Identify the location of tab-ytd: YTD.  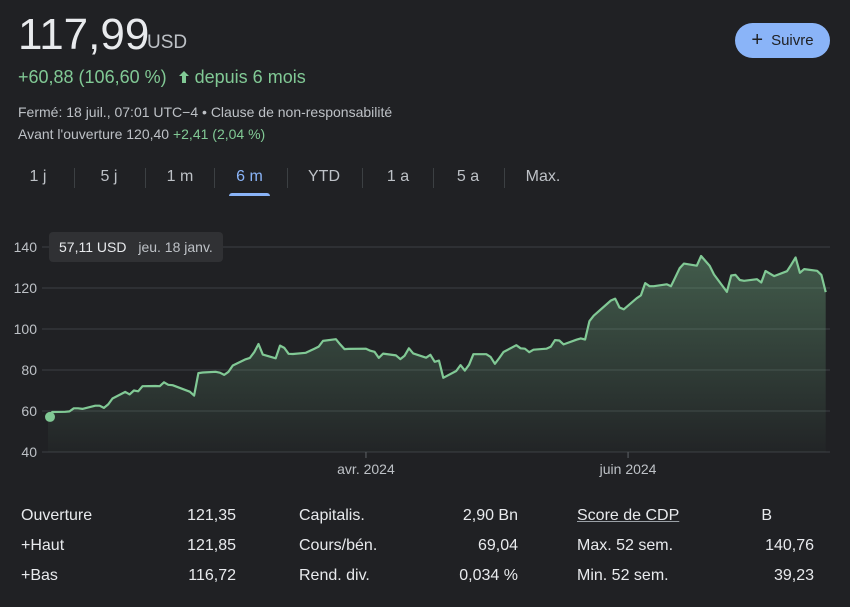
(324, 176).